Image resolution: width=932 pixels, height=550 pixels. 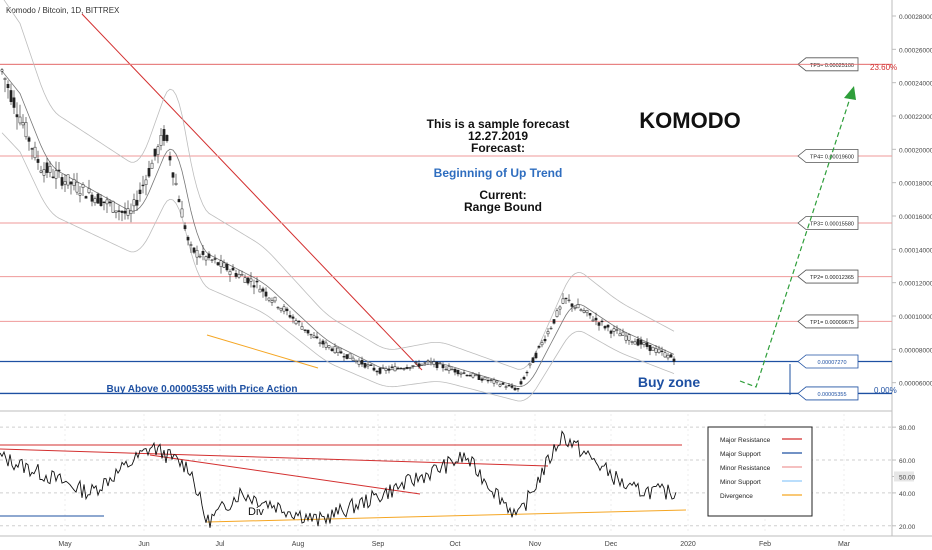 What do you see at coordinates (832, 225) in the screenshot?
I see `level-callout-label: TP3= 0.00015580` at bounding box center [832, 225].